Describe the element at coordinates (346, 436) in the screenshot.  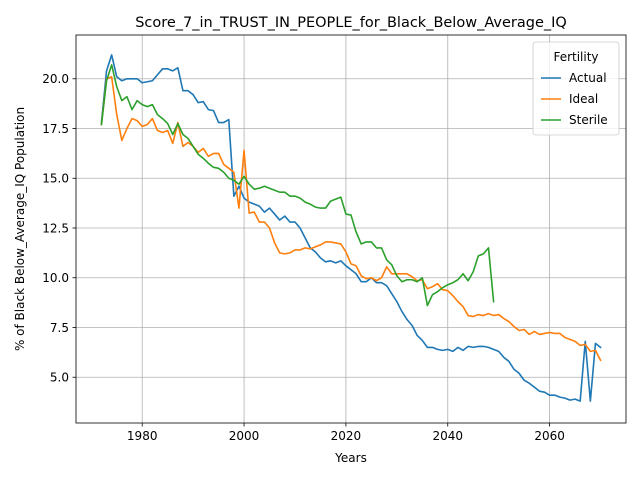
I see `x-tick-label: 2020` at that location.